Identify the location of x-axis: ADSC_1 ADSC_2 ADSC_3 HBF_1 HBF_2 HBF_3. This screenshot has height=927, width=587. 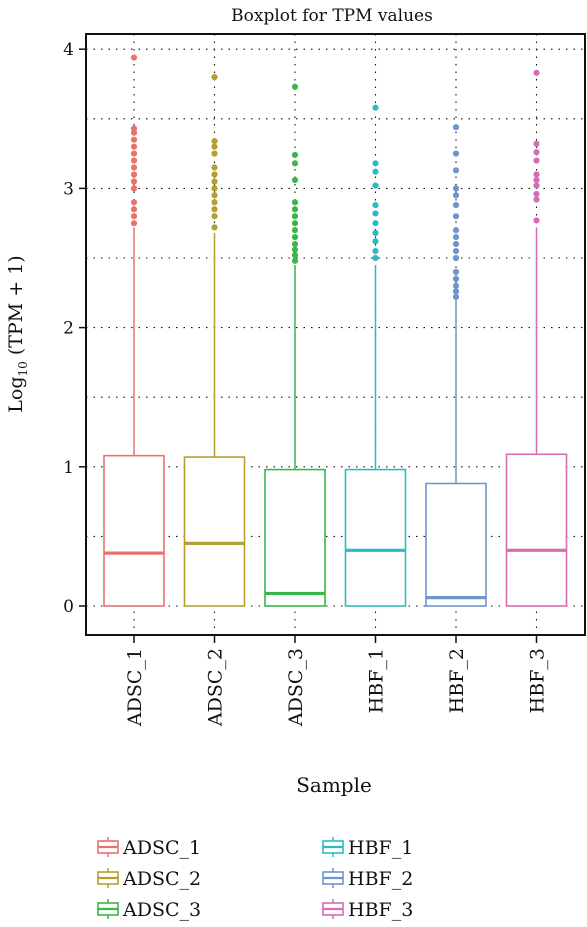
(336, 681).